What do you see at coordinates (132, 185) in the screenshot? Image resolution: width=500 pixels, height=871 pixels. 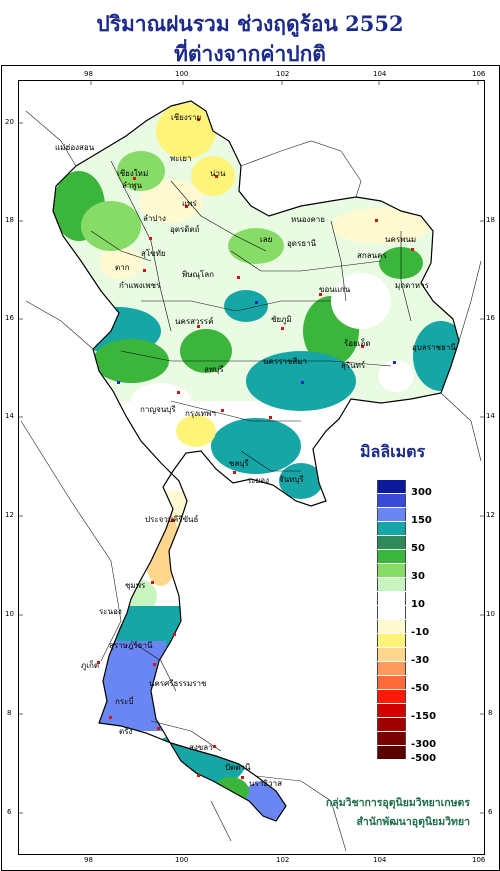 I see `province-label: ลำพูน` at bounding box center [132, 185].